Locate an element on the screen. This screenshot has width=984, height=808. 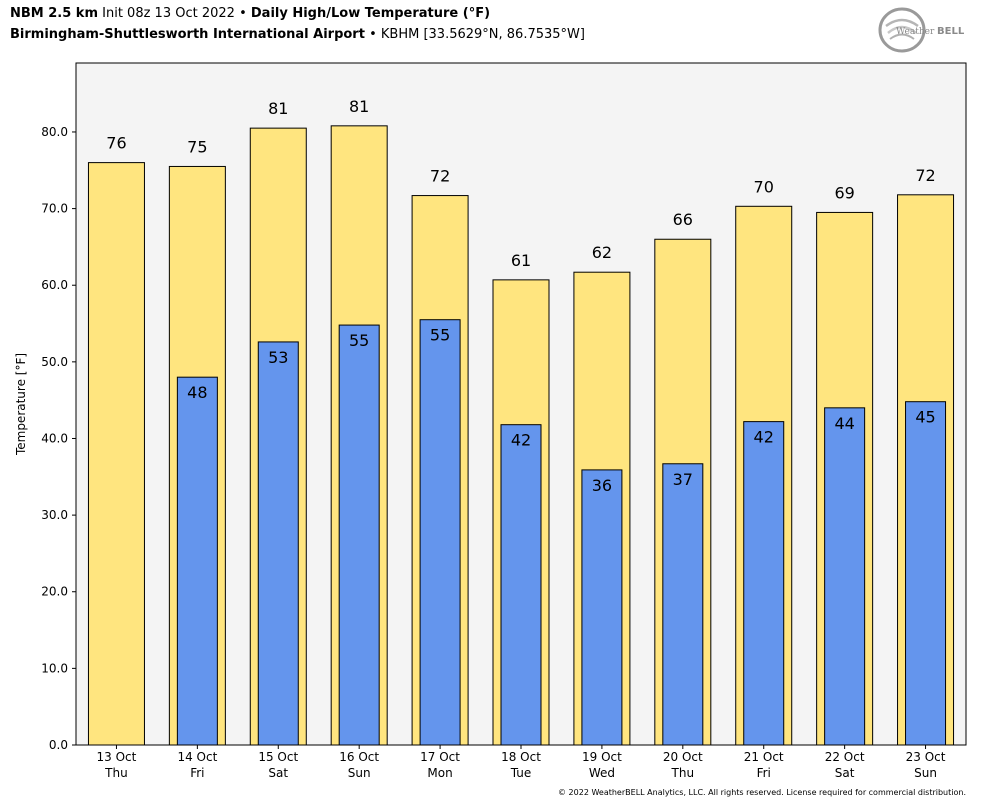
high-temp-label: 75 is located at coordinates (197, 146).